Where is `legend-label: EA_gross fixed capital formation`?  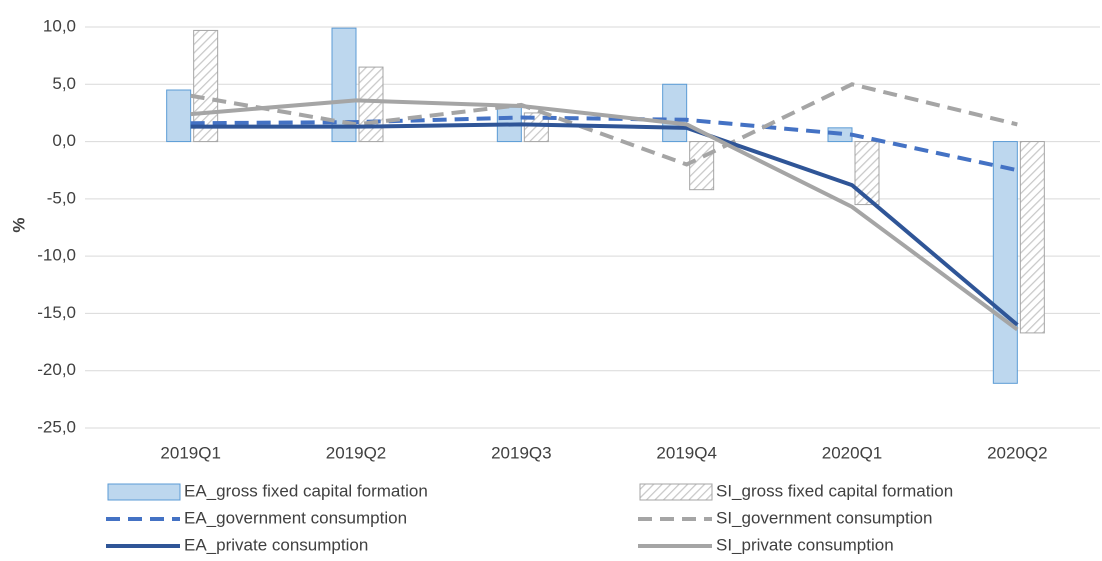 legend-label: EA_gross fixed capital formation is located at coordinates (306, 490).